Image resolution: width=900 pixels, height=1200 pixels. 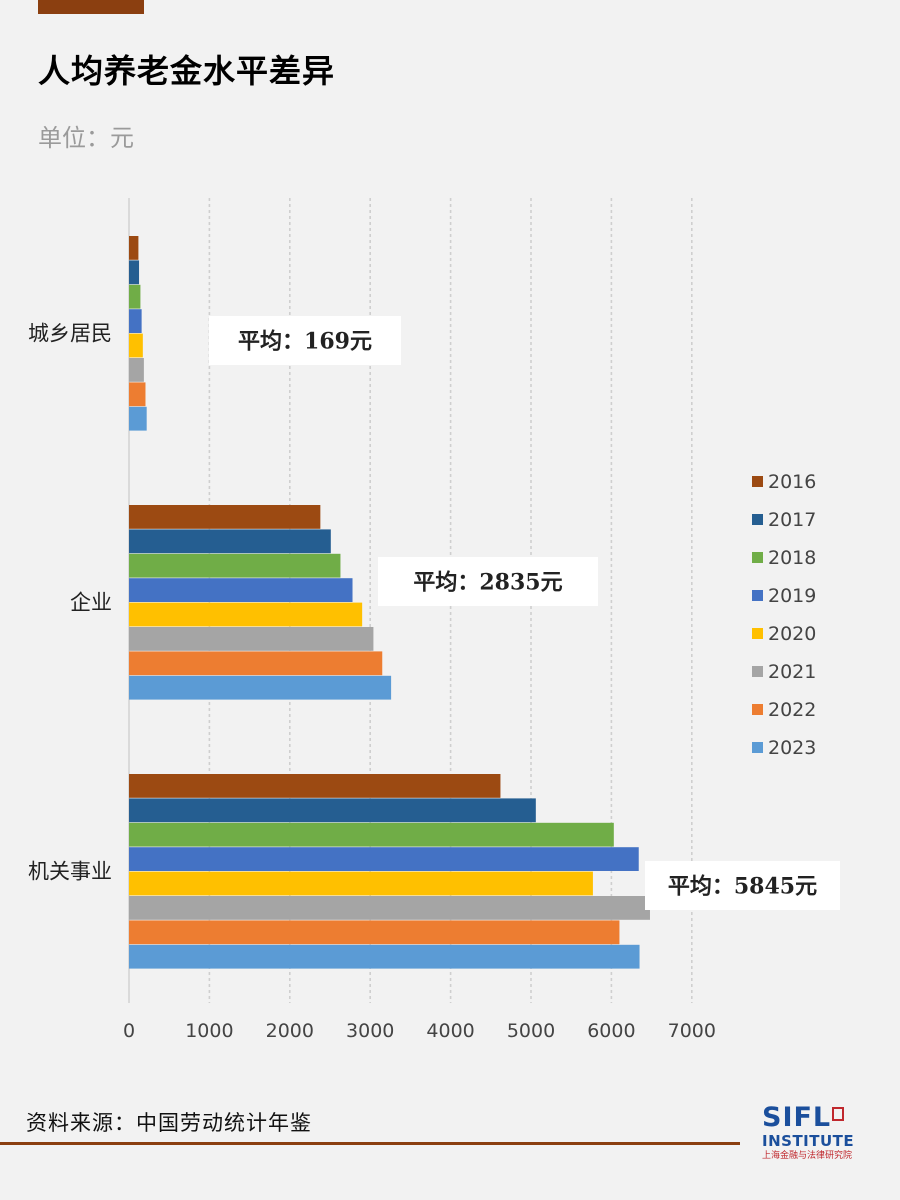 What do you see at coordinates (251, 639) in the screenshot?
I see `bar-1-2021` at bounding box center [251, 639].